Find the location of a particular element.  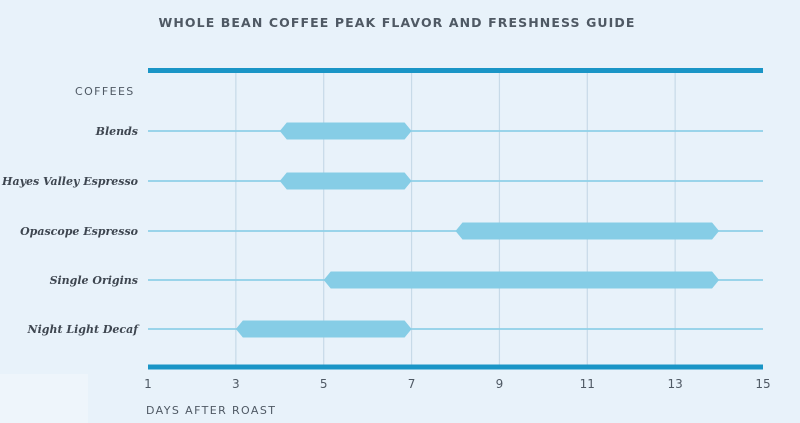

x-tick-label-13: 13 is located at coordinates (675, 384).